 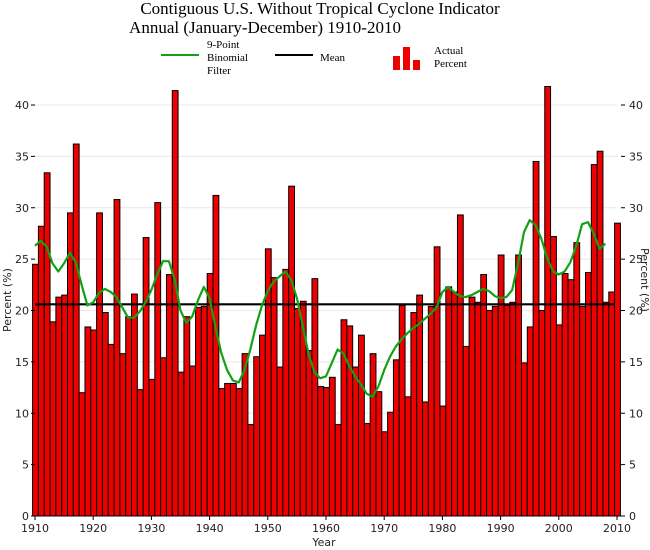 What do you see at coordinates (518, 385) in the screenshot?
I see `bar-1993` at bounding box center [518, 385].